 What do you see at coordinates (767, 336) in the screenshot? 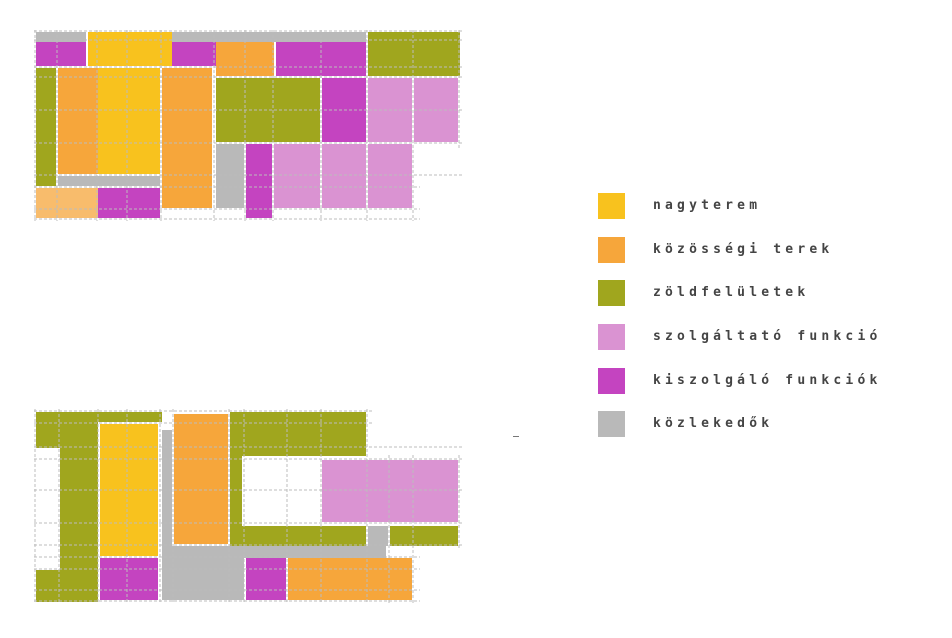
I see `legend-label: szolgáltató funkció` at bounding box center [767, 336].